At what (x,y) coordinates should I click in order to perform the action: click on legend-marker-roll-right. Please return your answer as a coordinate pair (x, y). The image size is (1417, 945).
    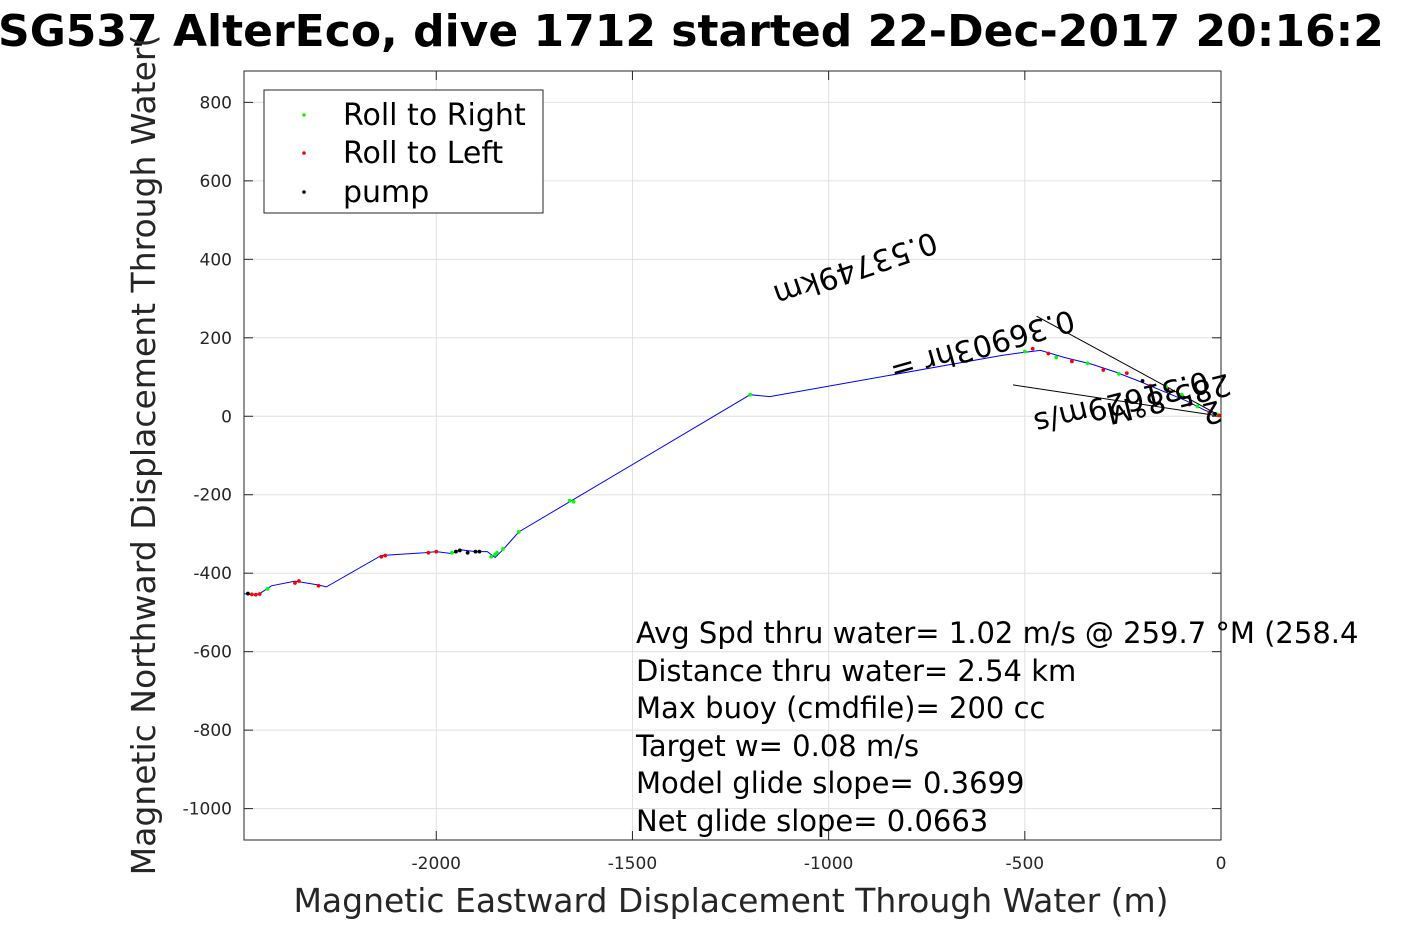
    Looking at the image, I should click on (304, 115).